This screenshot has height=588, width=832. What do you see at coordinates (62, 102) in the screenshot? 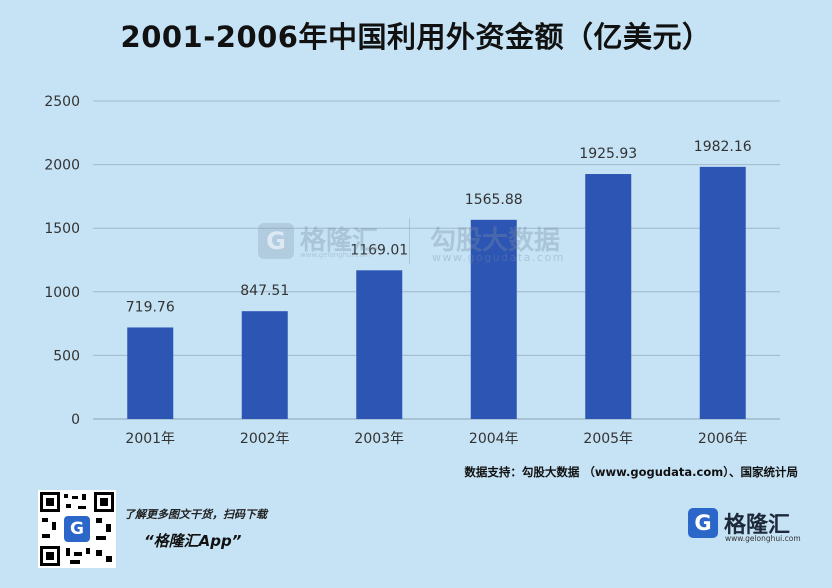
I see `y-tick-label: 2500` at bounding box center [62, 102].